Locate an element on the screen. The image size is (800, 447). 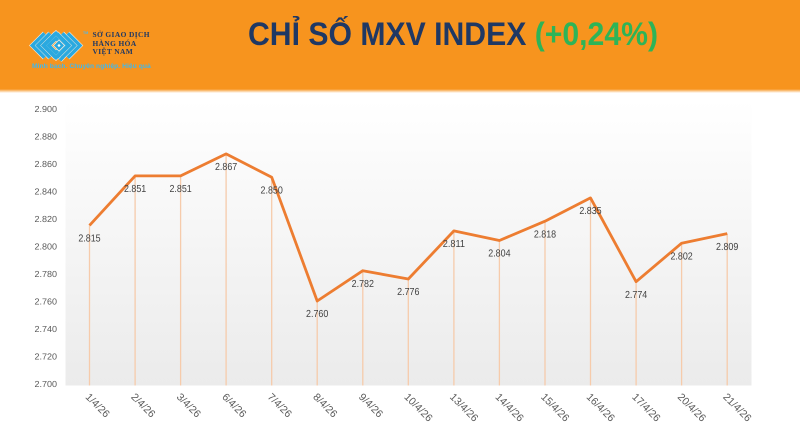
svg-text: 2.867 is located at coordinates (226, 167).